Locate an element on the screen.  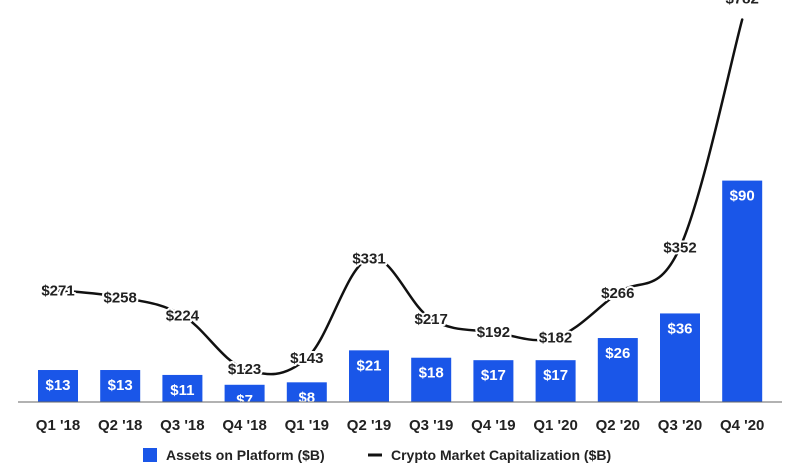
line-value-label-halo: $266 is located at coordinates (617, 293).